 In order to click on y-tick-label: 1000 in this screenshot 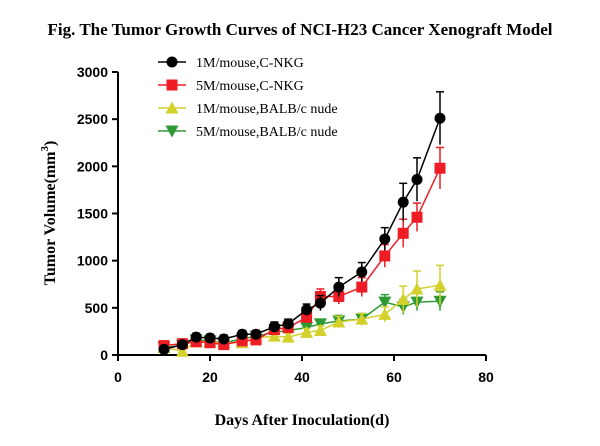, I will do `click(92, 261)`.